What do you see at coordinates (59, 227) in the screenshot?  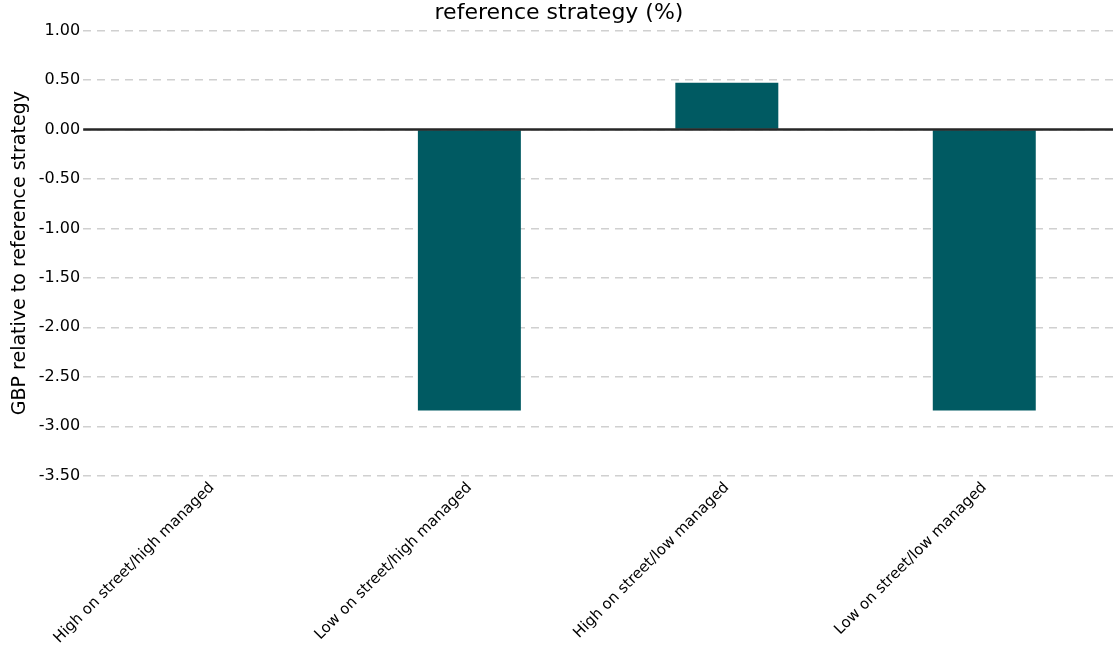 I see `y-tick-label: -1.00` at bounding box center [59, 227].